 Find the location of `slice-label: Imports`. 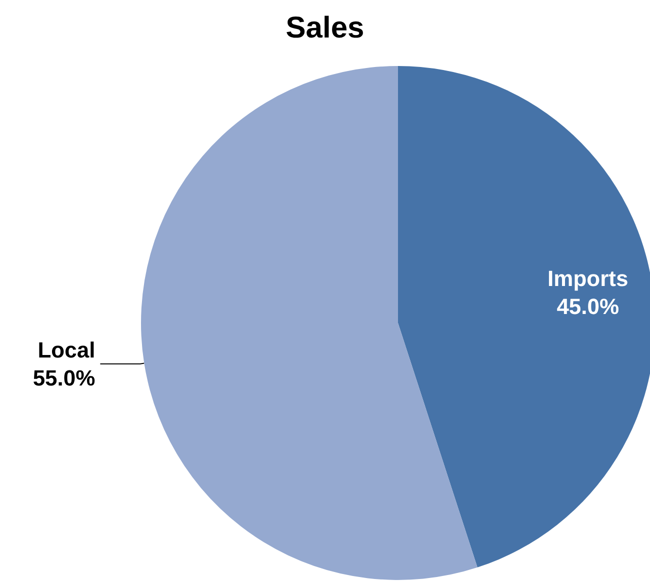

slice-label: Imports is located at coordinates (588, 278).